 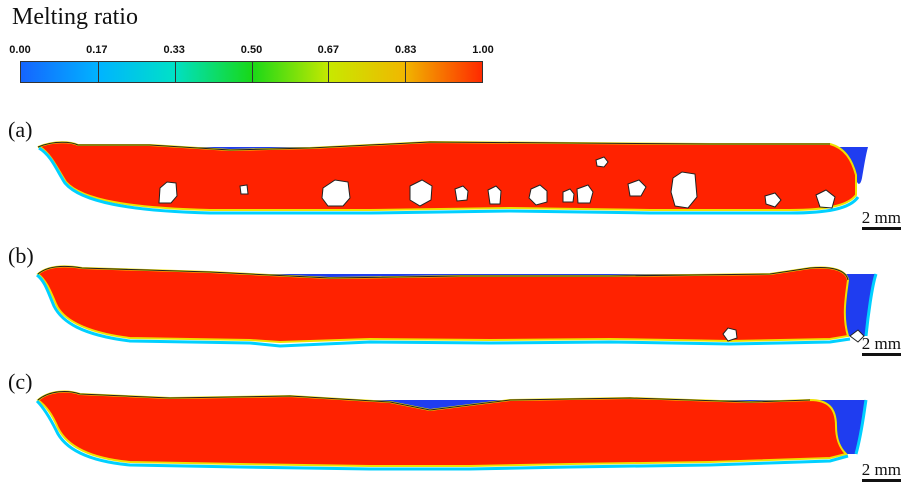 I want to click on panel-label: (b), so click(x=21, y=255).